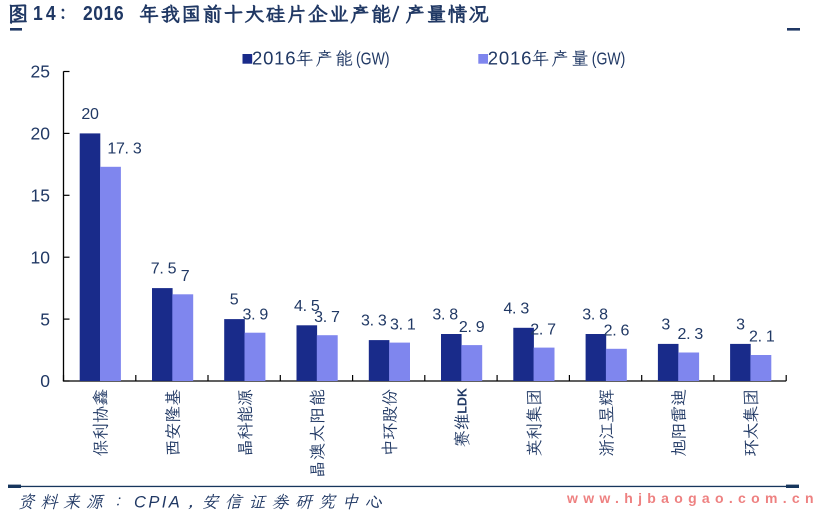 The image size is (821, 522). What do you see at coordinates (46, 13) in the screenshot?
I see `svg-text: 14` at bounding box center [46, 13].